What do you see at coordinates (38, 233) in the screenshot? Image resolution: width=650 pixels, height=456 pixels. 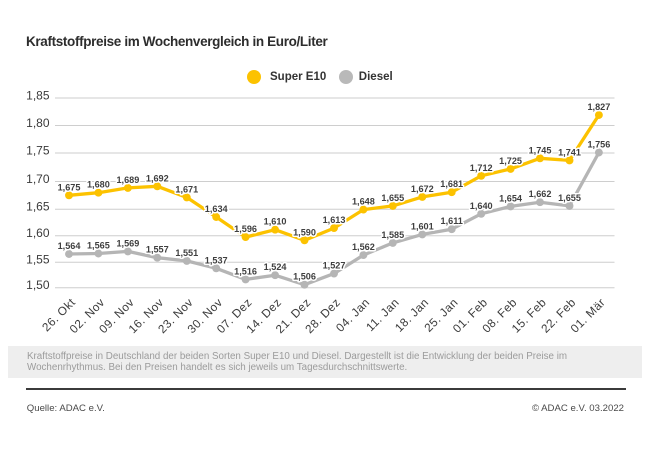 I see `svg-text: 1,60` at bounding box center [38, 233].